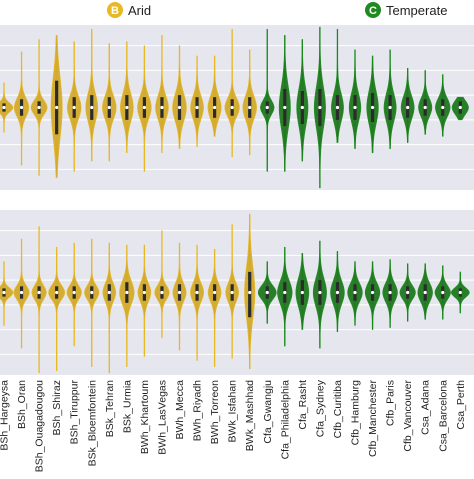  I want to click on x-tick-label: Csa_Barcelona, so click(443, 416).